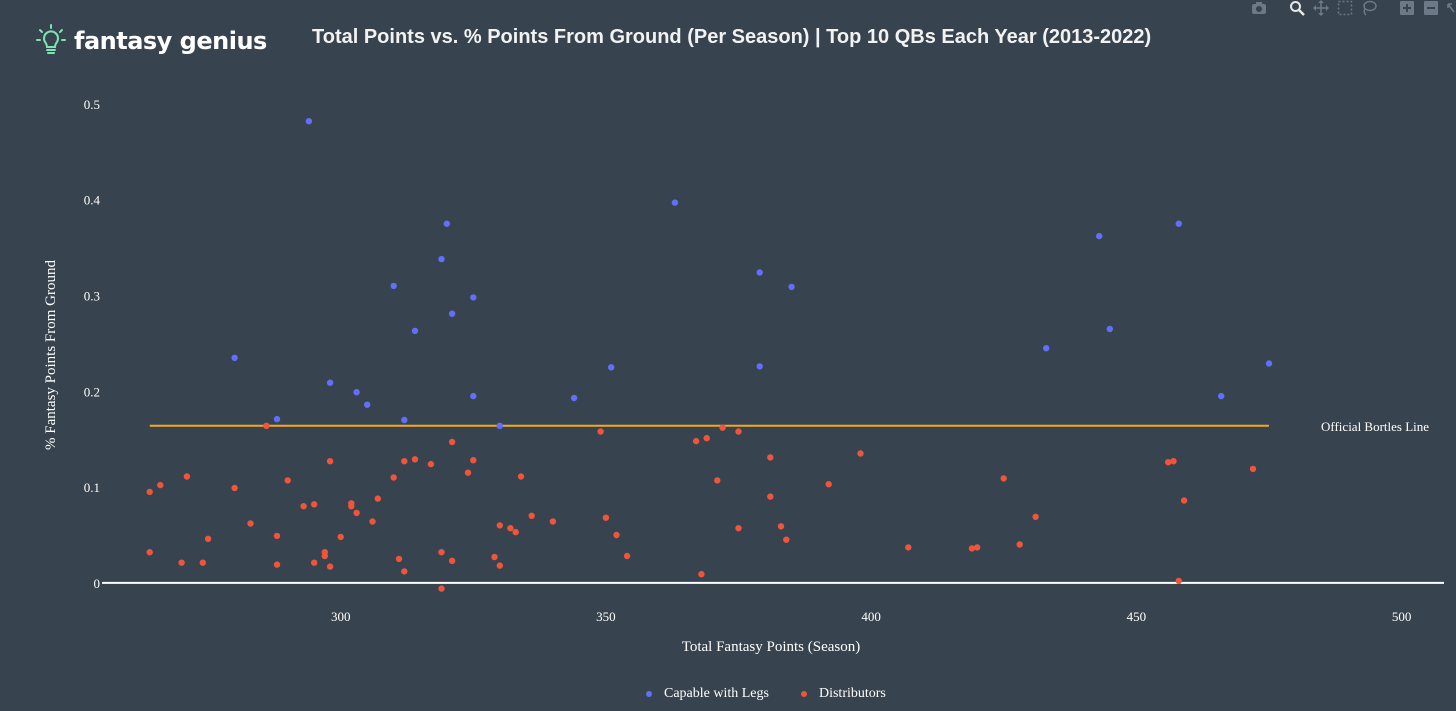 The image size is (1456, 711). I want to click on pan-icon, so click(1321, 8).